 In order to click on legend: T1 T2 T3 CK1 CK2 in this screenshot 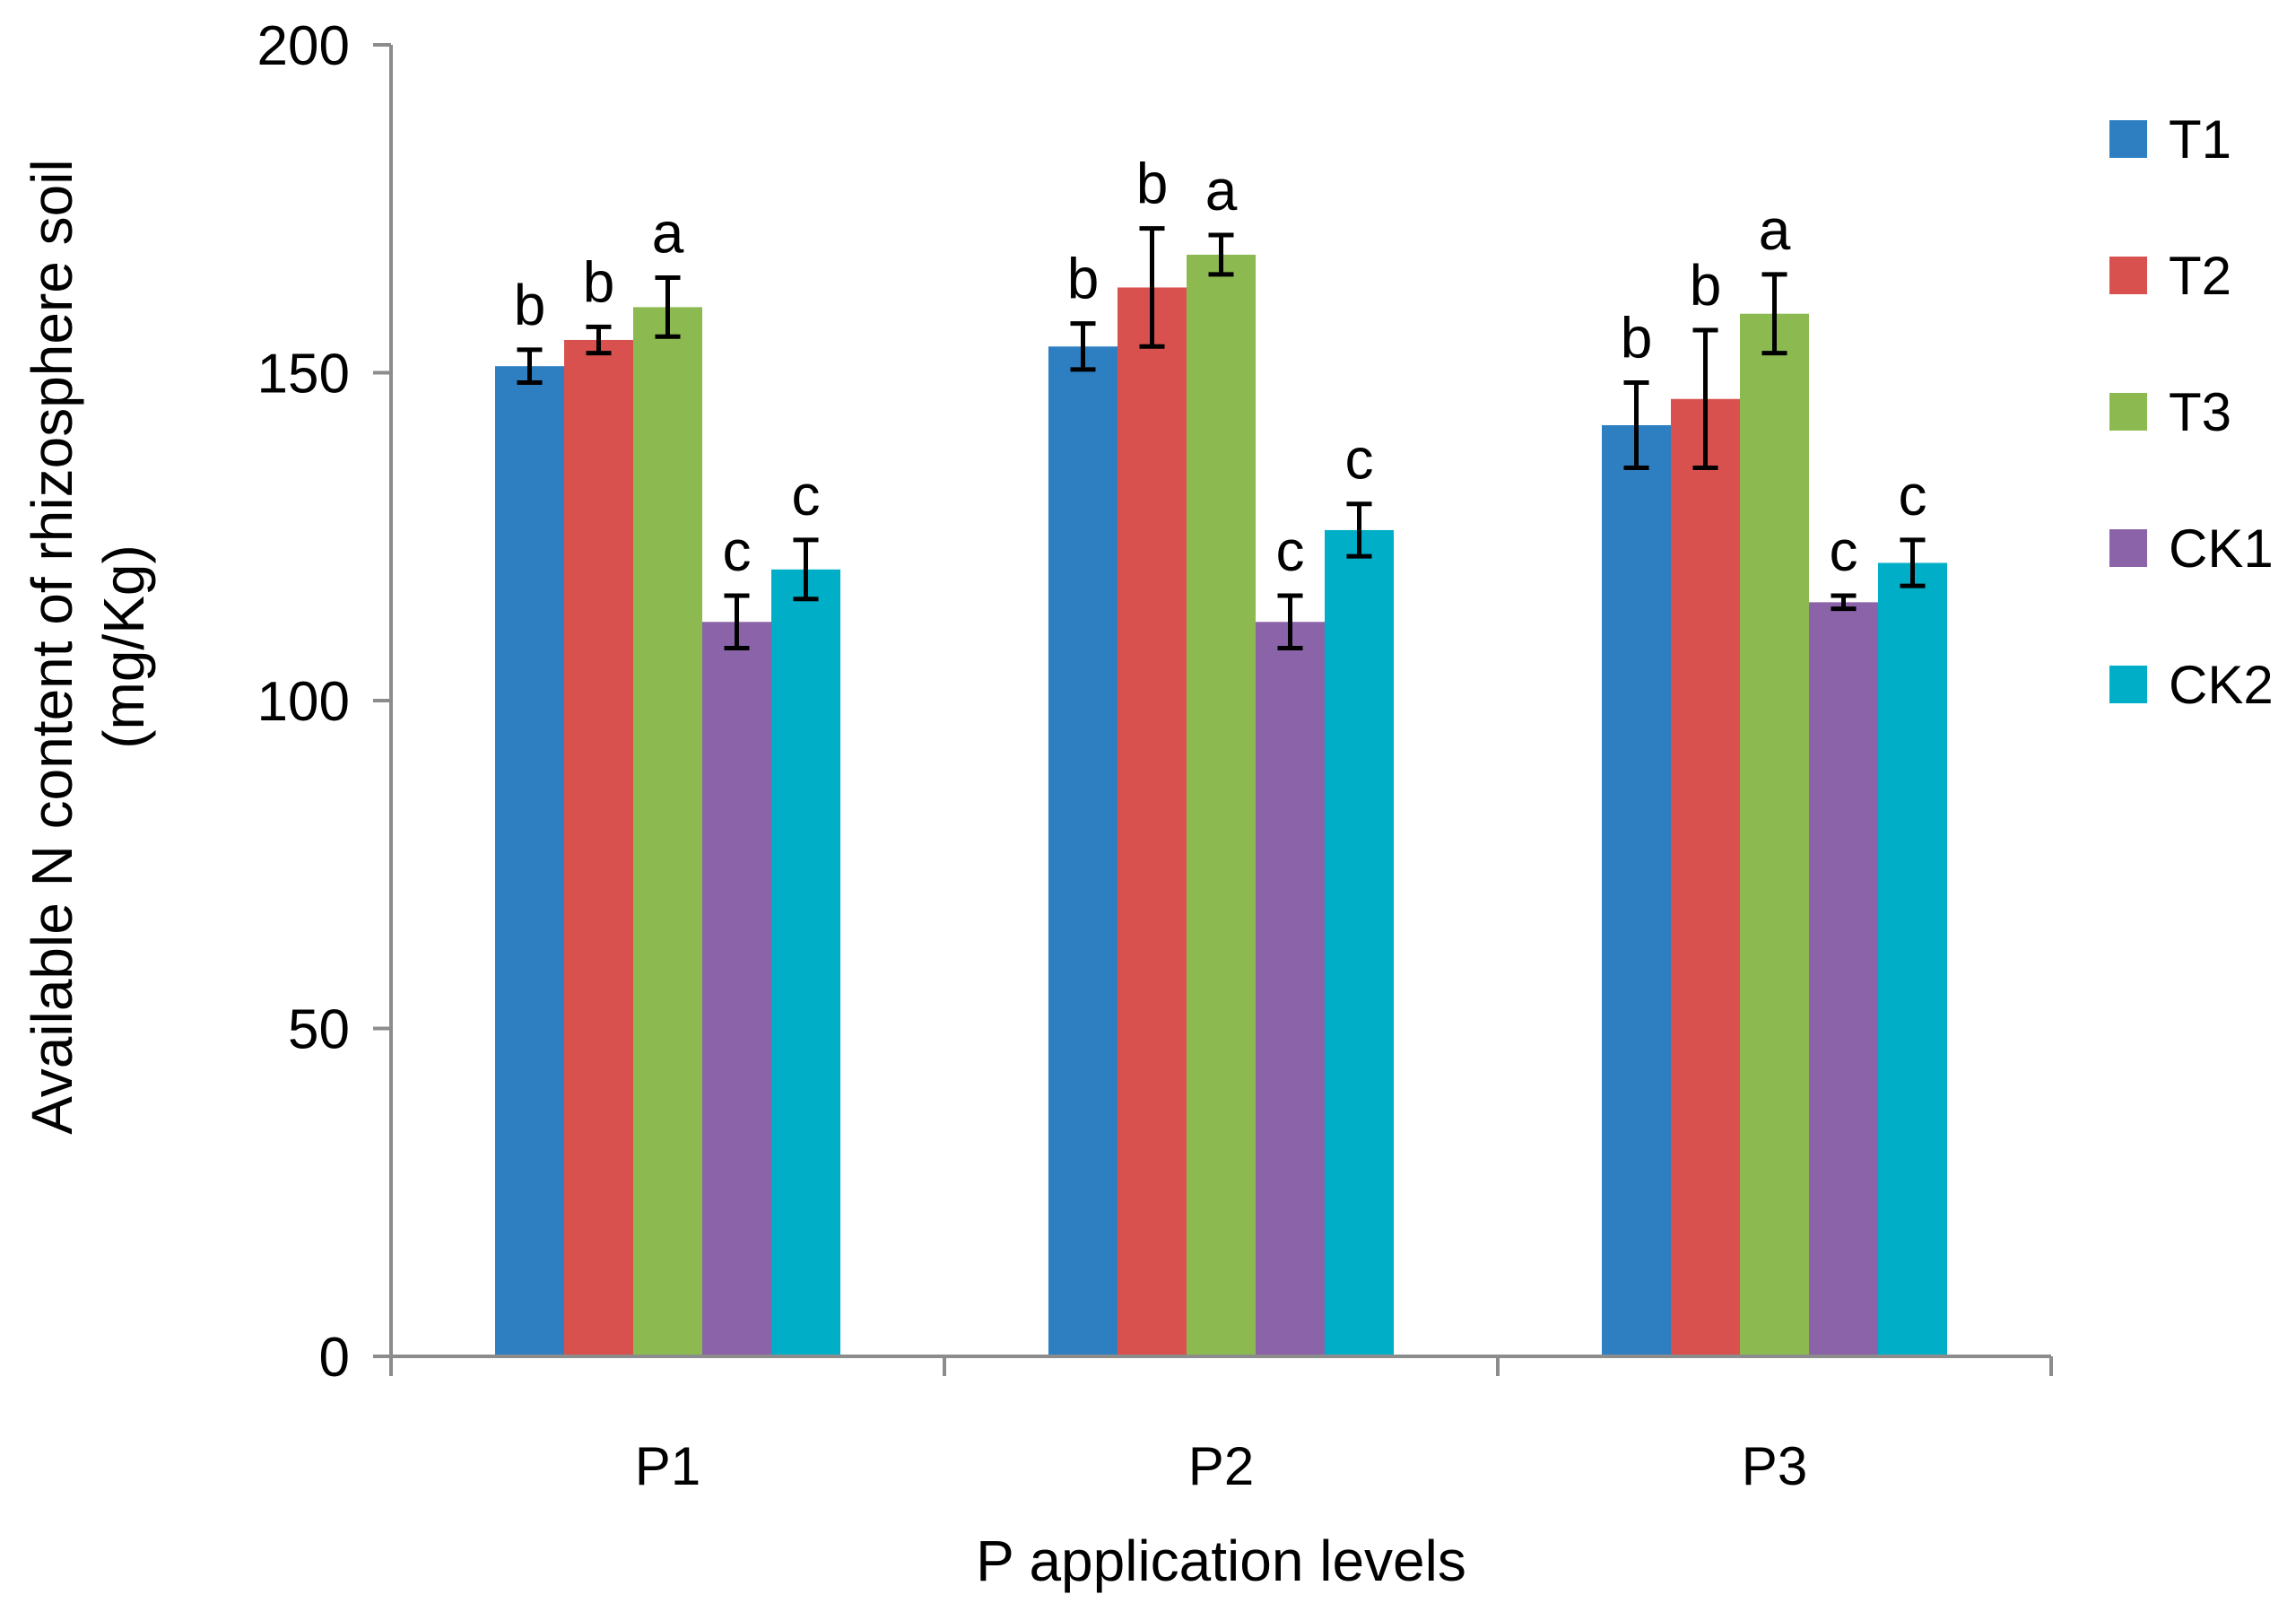, I will do `click(2191, 412)`.